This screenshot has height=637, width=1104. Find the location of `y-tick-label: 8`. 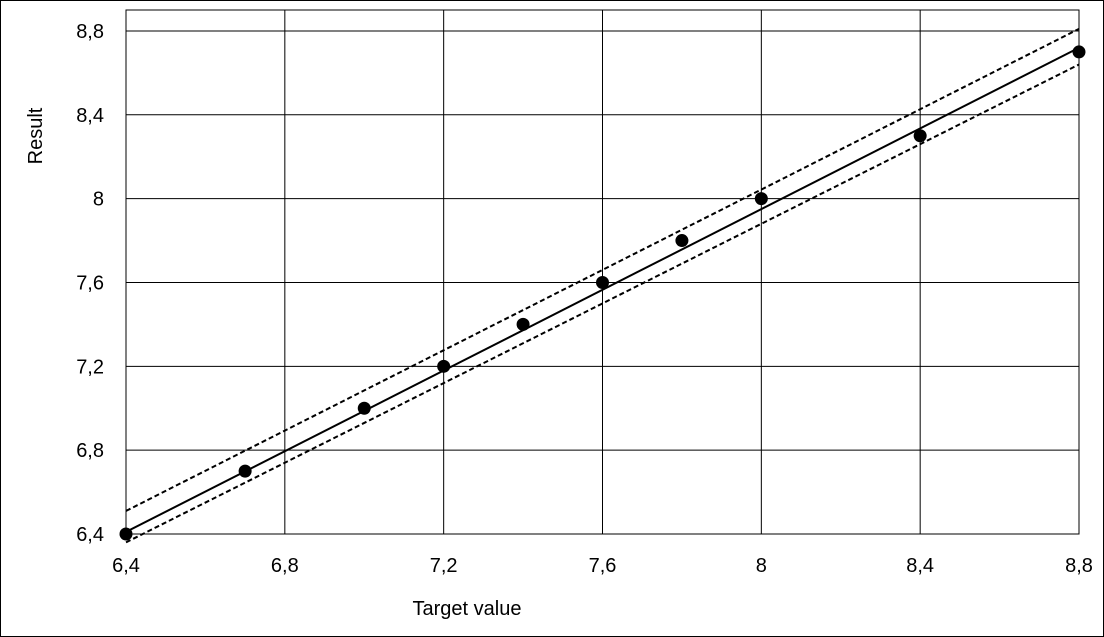

y-tick-label: 8 is located at coordinates (98, 200).